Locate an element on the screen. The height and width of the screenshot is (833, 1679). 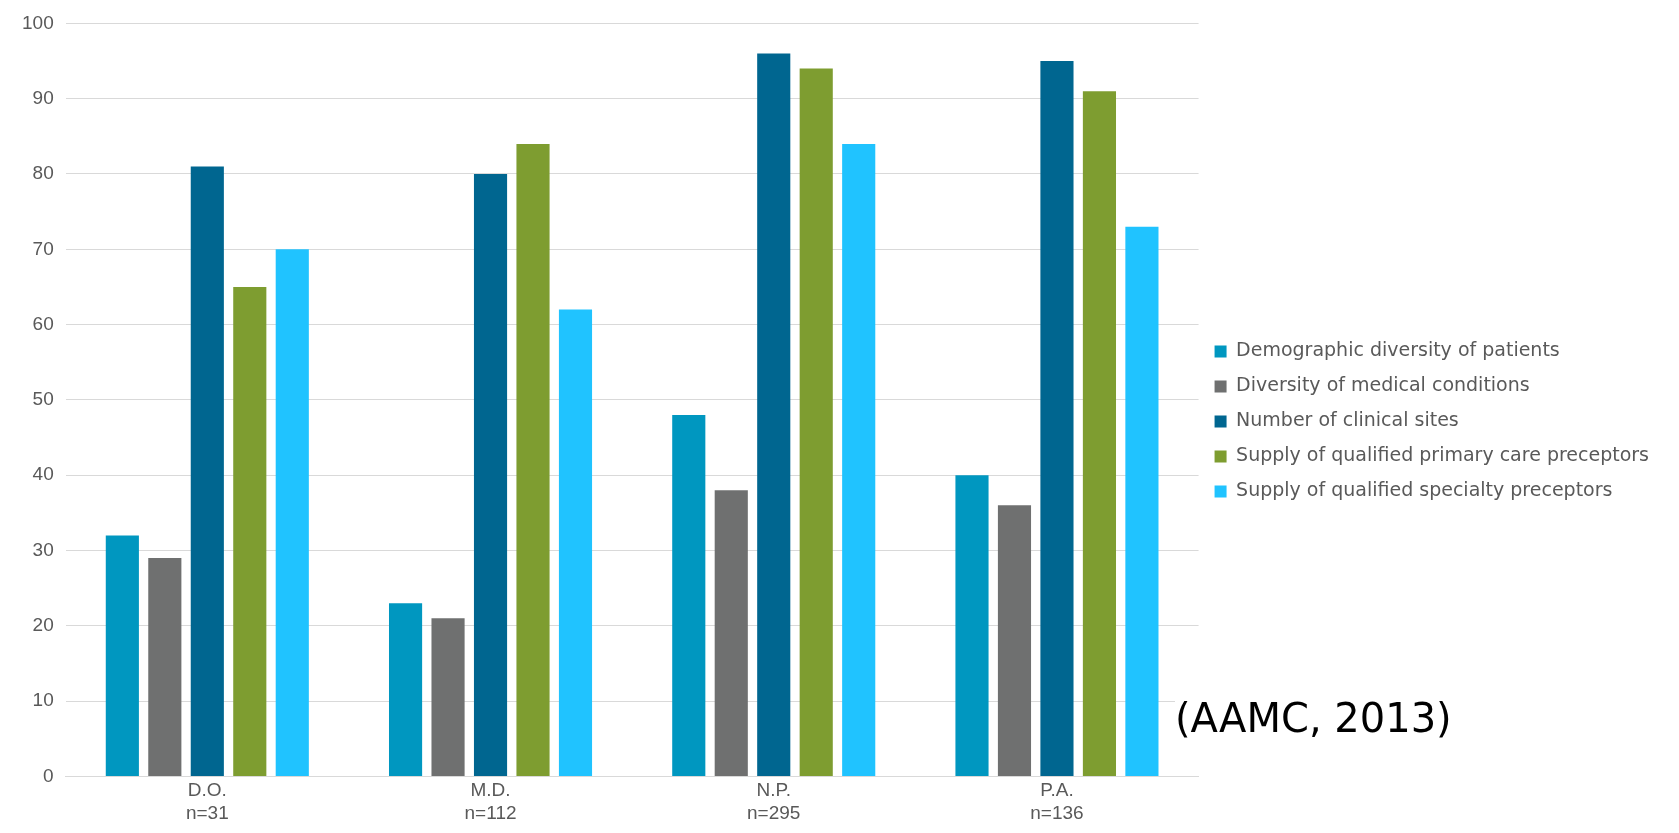
y-tick-label: 100 is located at coordinates (38, 22).